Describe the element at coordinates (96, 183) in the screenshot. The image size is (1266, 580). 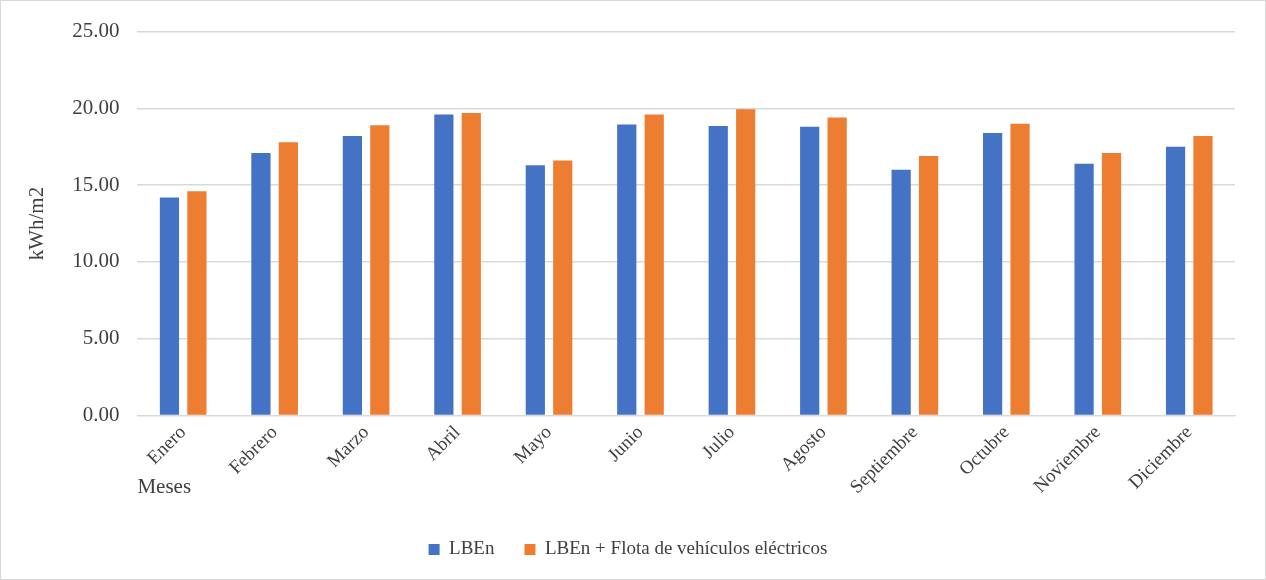
I see `y-tick-label: 15.00` at that location.